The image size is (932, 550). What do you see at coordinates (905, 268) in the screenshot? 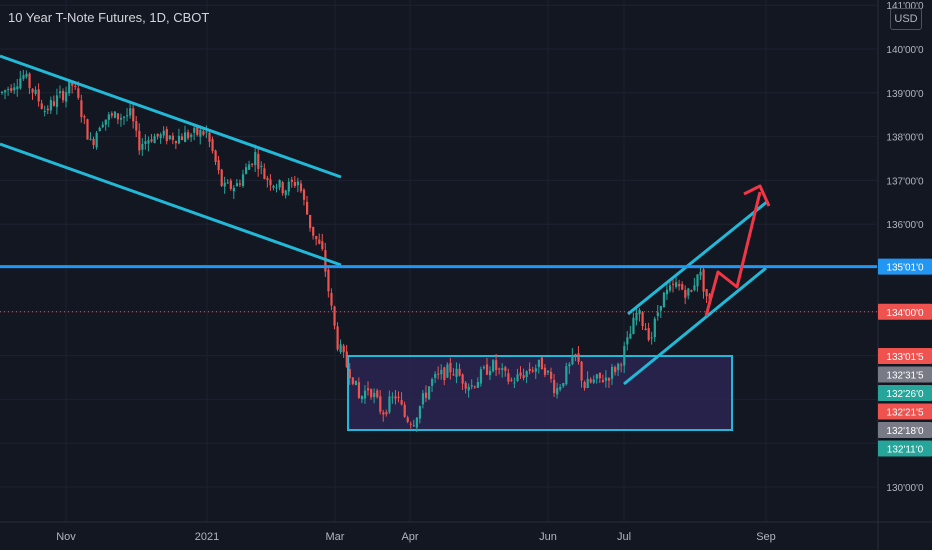
I see `price-label-text: 135'01'0` at bounding box center [905, 268].